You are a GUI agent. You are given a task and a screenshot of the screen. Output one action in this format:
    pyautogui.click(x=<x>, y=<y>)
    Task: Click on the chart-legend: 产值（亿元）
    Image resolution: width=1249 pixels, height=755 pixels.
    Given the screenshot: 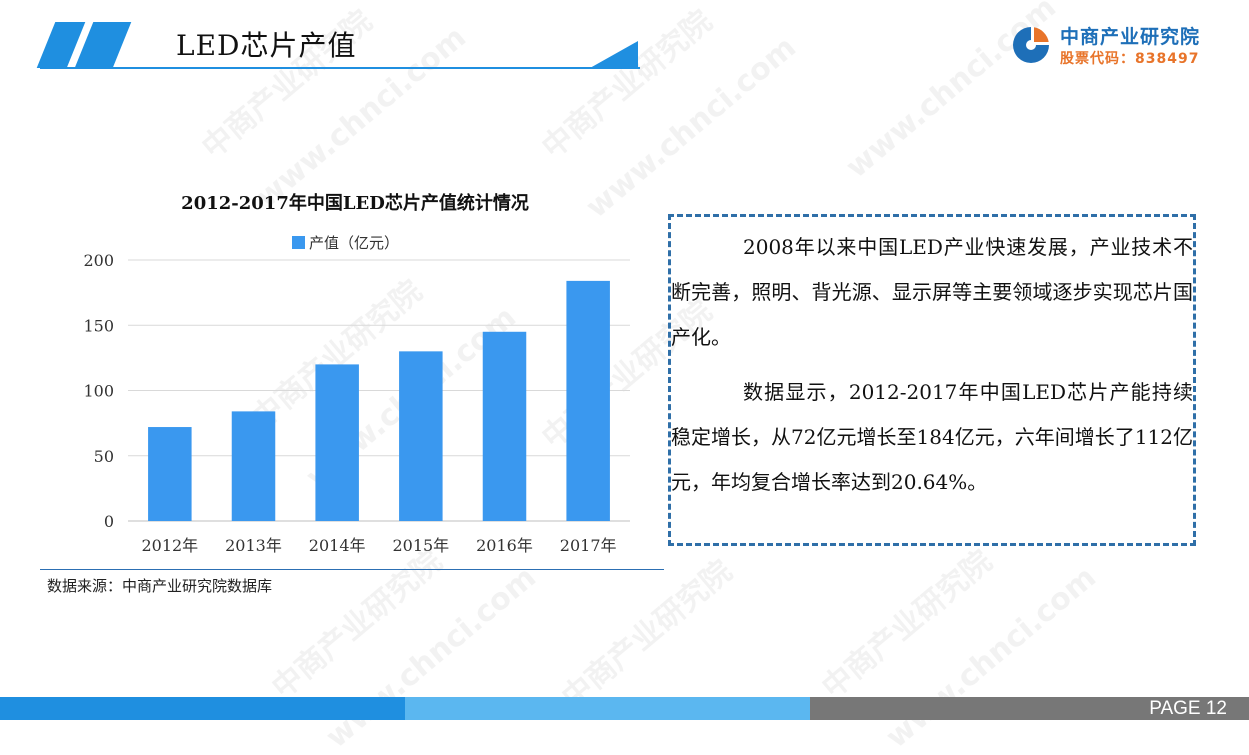 What is the action you would take?
    pyautogui.click(x=345, y=242)
    